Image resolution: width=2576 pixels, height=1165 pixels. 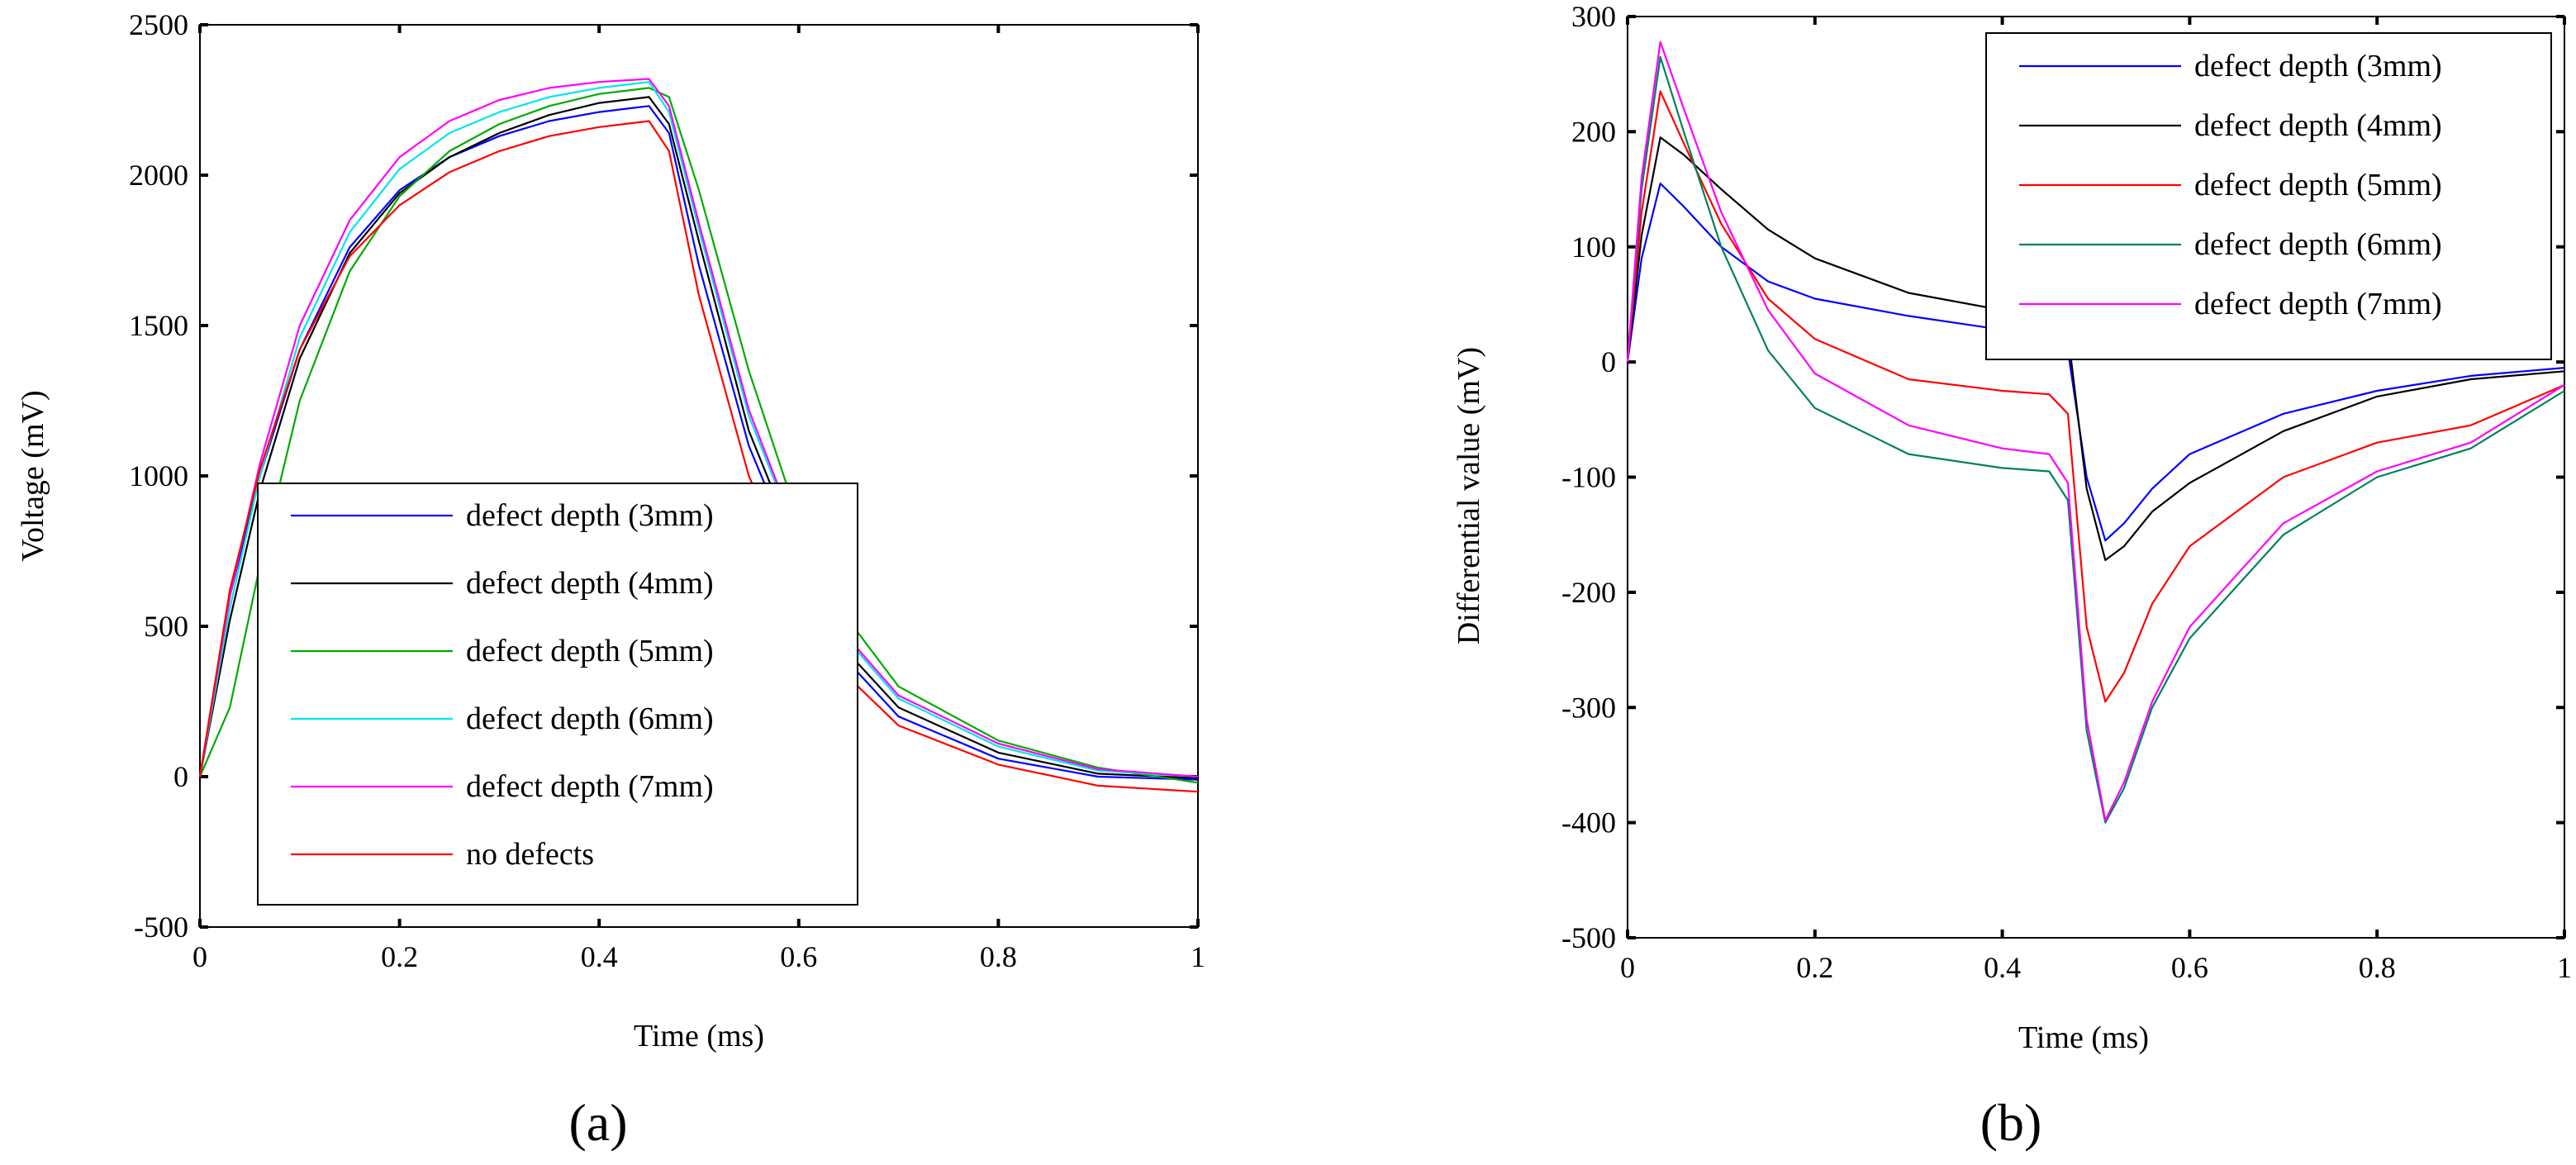 What do you see at coordinates (158, 325) in the screenshot?
I see `y-tick-label: 1500` at bounding box center [158, 325].